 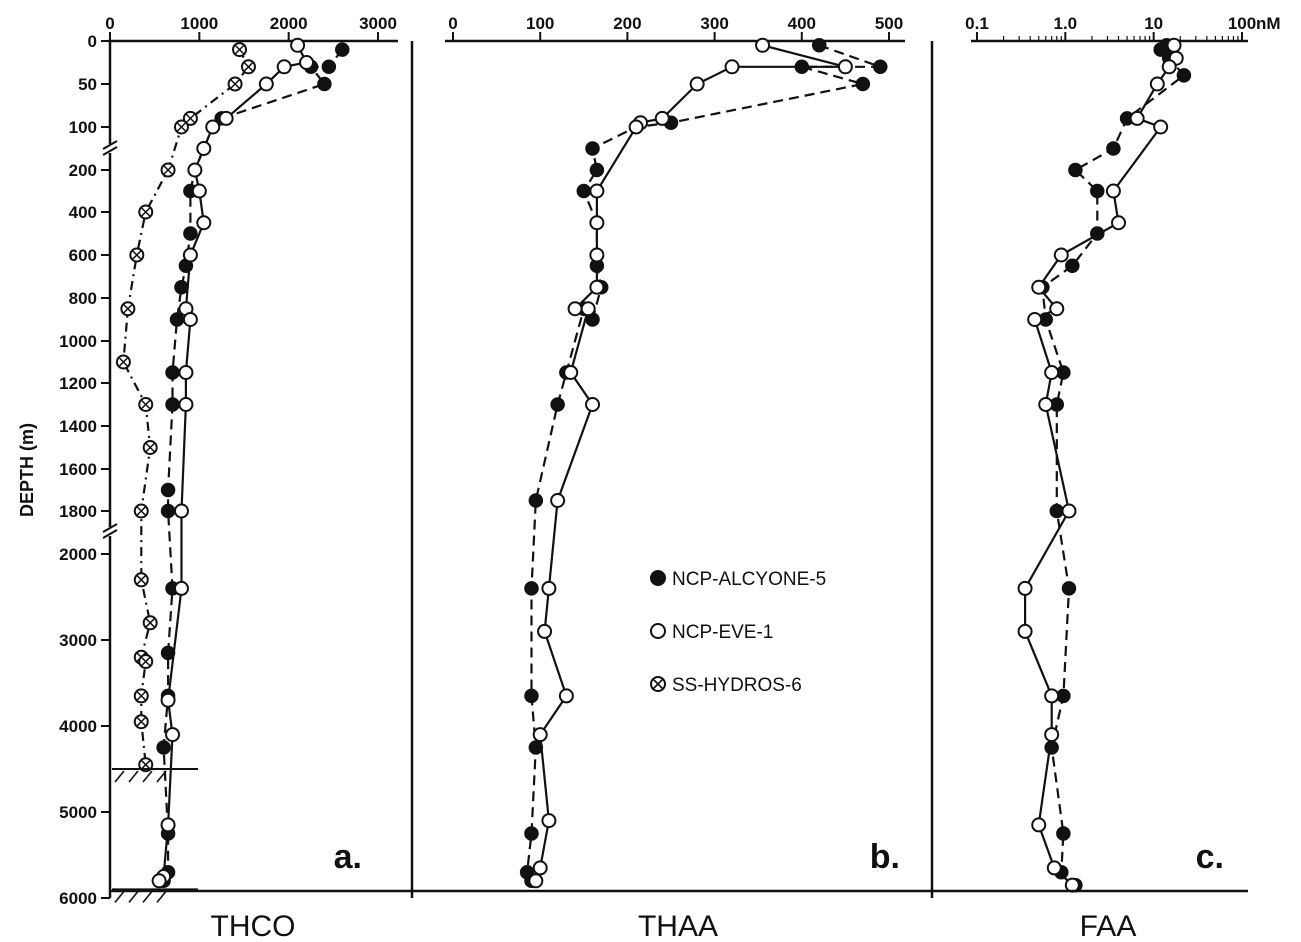 What do you see at coordinates (348, 857) in the screenshot?
I see `panel-letter: a.` at bounding box center [348, 857].